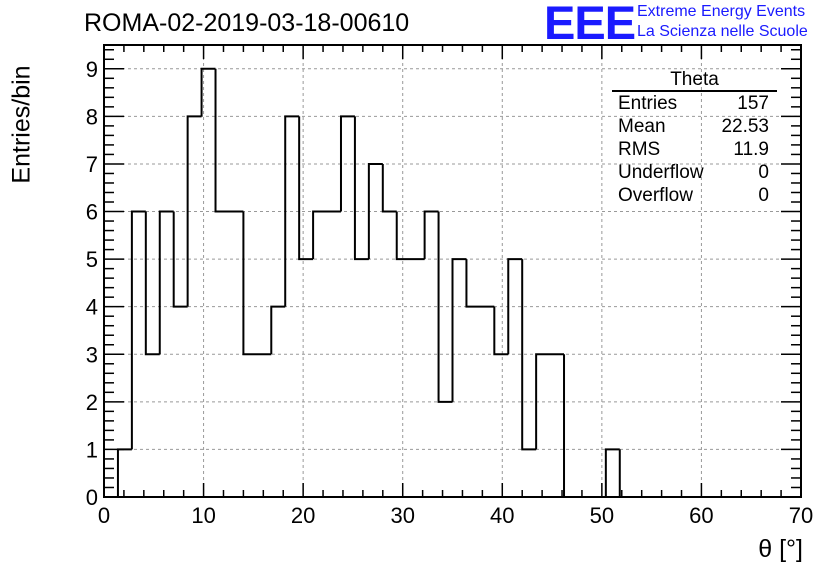 This screenshot has height=572, width=836. What do you see at coordinates (721, 11) in the screenshot?
I see `logo-caption-line1: Extreme Energy Events` at bounding box center [721, 11].